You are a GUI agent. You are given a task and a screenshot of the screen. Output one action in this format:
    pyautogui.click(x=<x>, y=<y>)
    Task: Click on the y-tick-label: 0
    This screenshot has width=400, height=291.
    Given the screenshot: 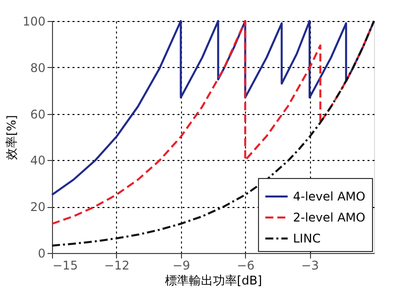 What is the action you would take?
    pyautogui.click(x=42, y=253)
    